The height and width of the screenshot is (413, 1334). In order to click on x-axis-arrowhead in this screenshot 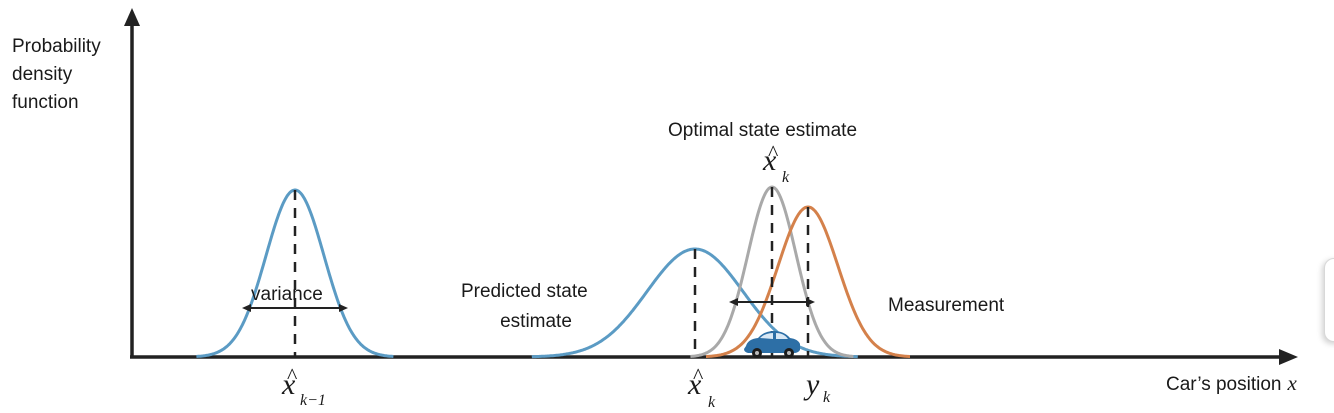, I will do `click(1288, 357)`.